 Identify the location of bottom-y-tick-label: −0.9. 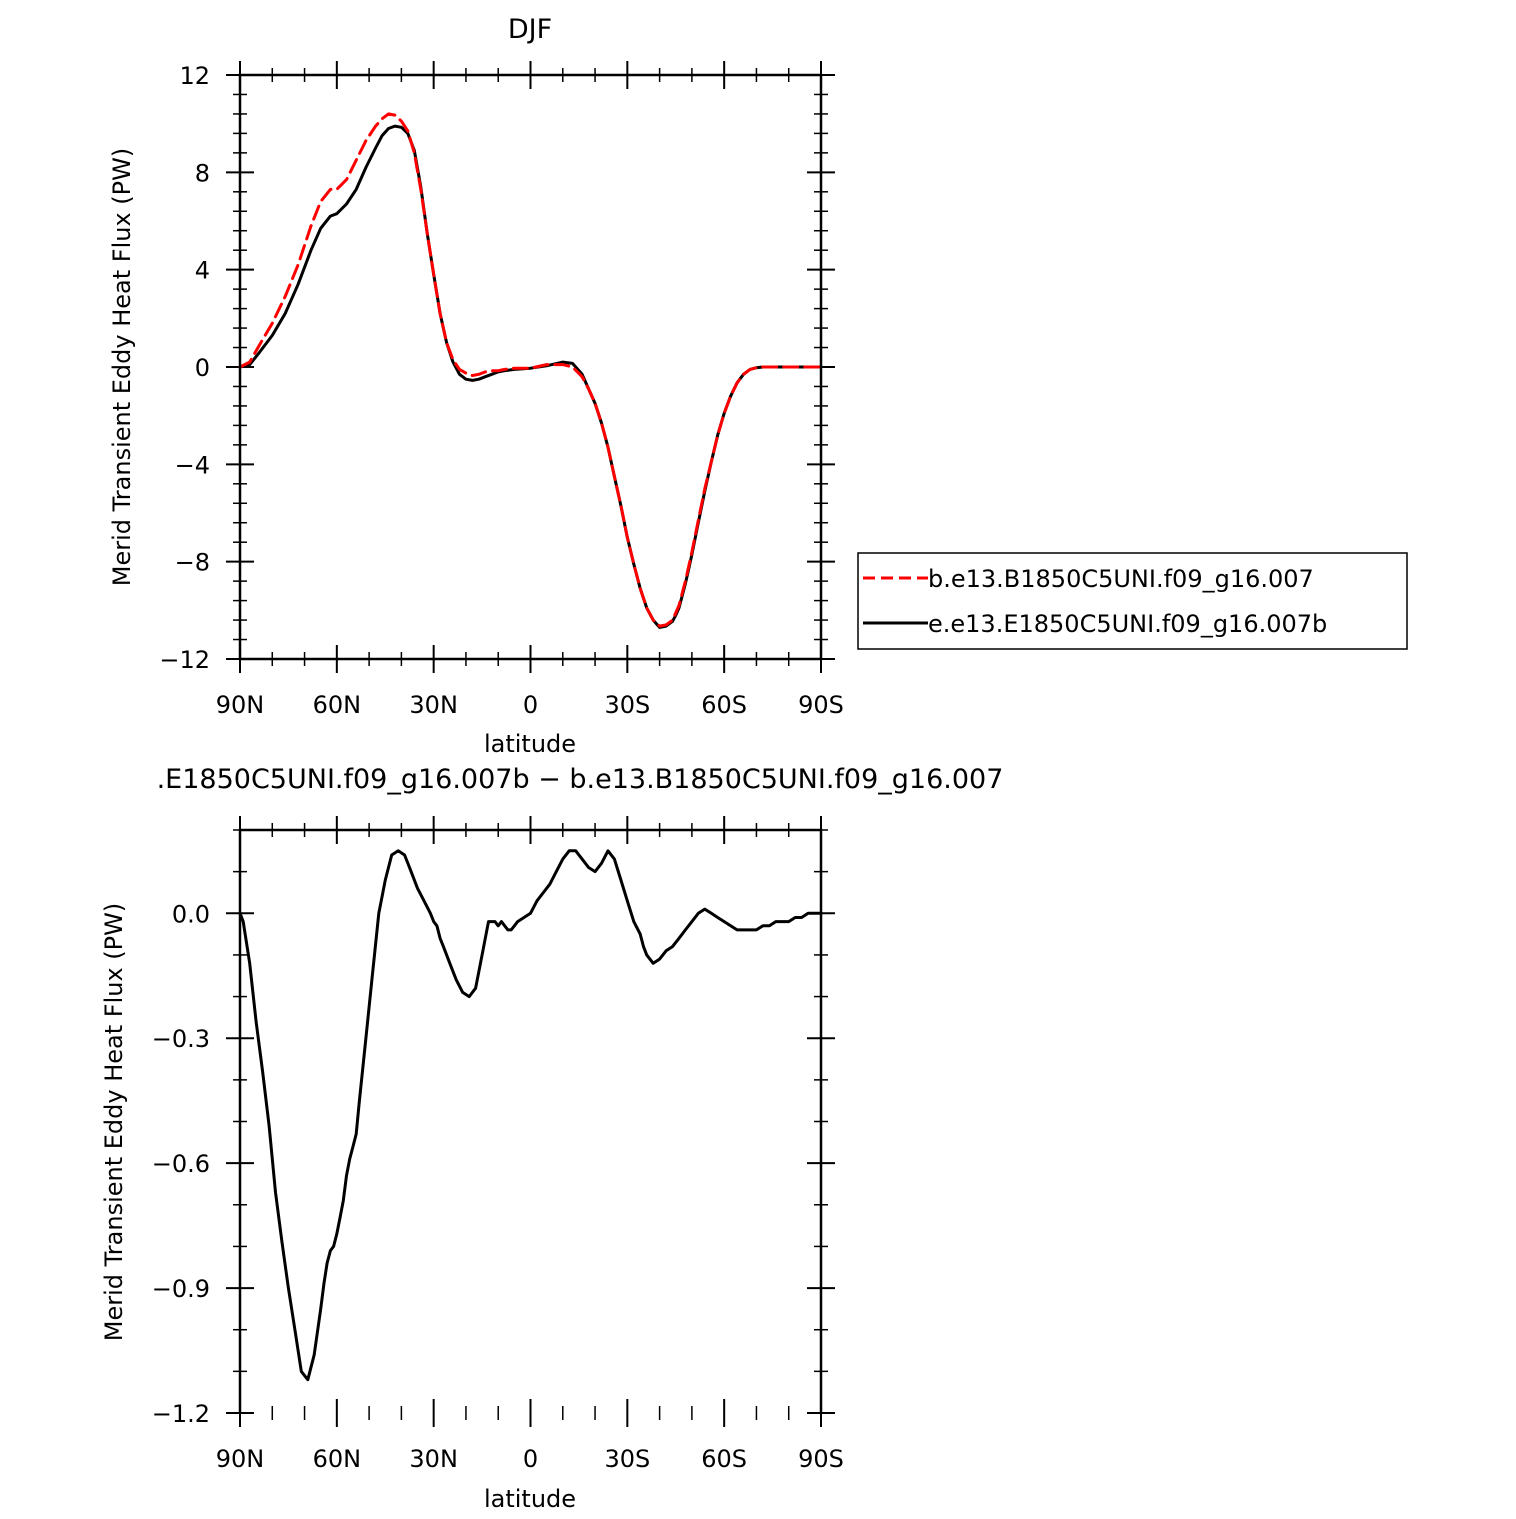
(181, 1289).